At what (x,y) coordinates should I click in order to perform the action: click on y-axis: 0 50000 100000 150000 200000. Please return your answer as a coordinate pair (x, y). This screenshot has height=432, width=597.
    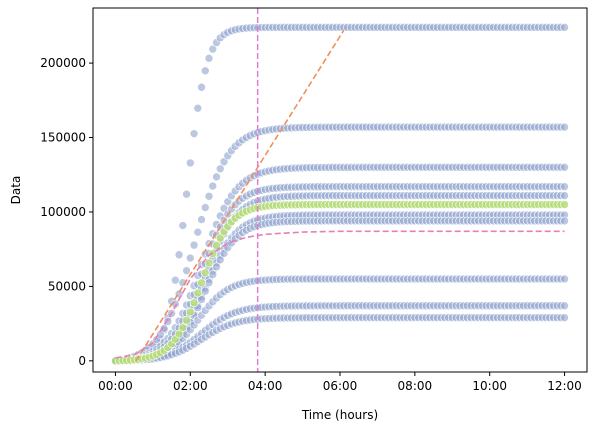
    Looking at the image, I should click on (66, 212).